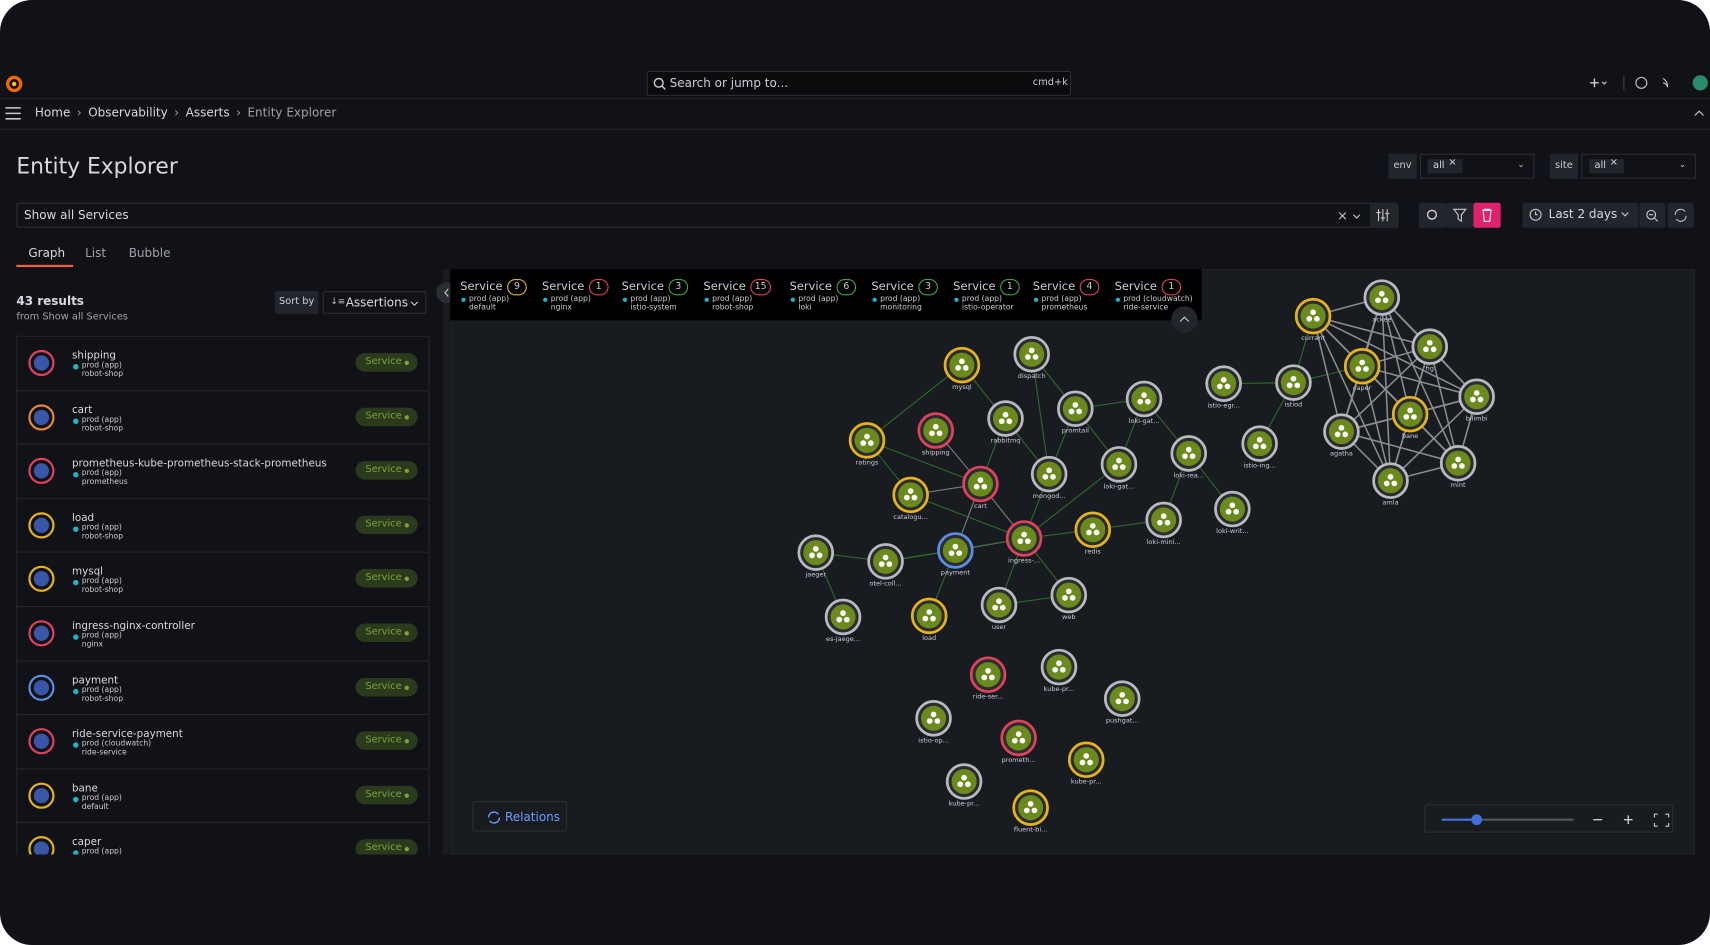  Describe the element at coordinates (52, 112) in the screenshot. I see `breadcrumb: Home` at that location.